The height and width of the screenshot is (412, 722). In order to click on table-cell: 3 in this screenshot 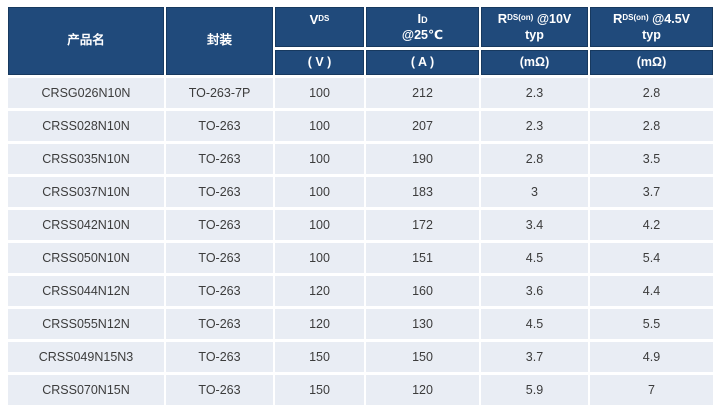, I will do `click(534, 192)`.